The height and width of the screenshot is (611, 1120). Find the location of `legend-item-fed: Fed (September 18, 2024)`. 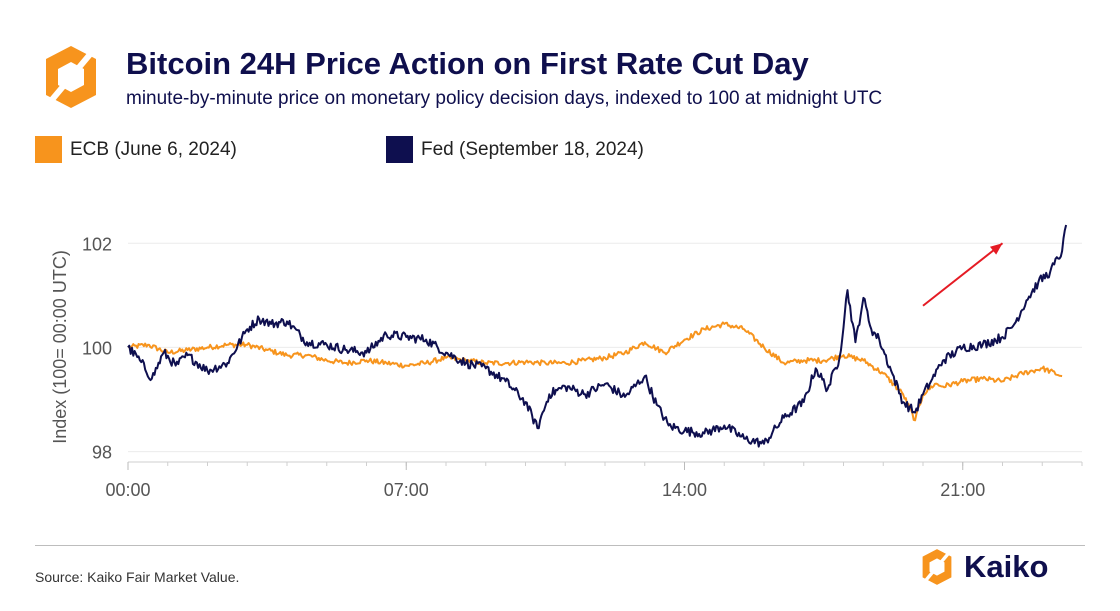

legend-item-fed: Fed (September 18, 2024) is located at coordinates (515, 149).